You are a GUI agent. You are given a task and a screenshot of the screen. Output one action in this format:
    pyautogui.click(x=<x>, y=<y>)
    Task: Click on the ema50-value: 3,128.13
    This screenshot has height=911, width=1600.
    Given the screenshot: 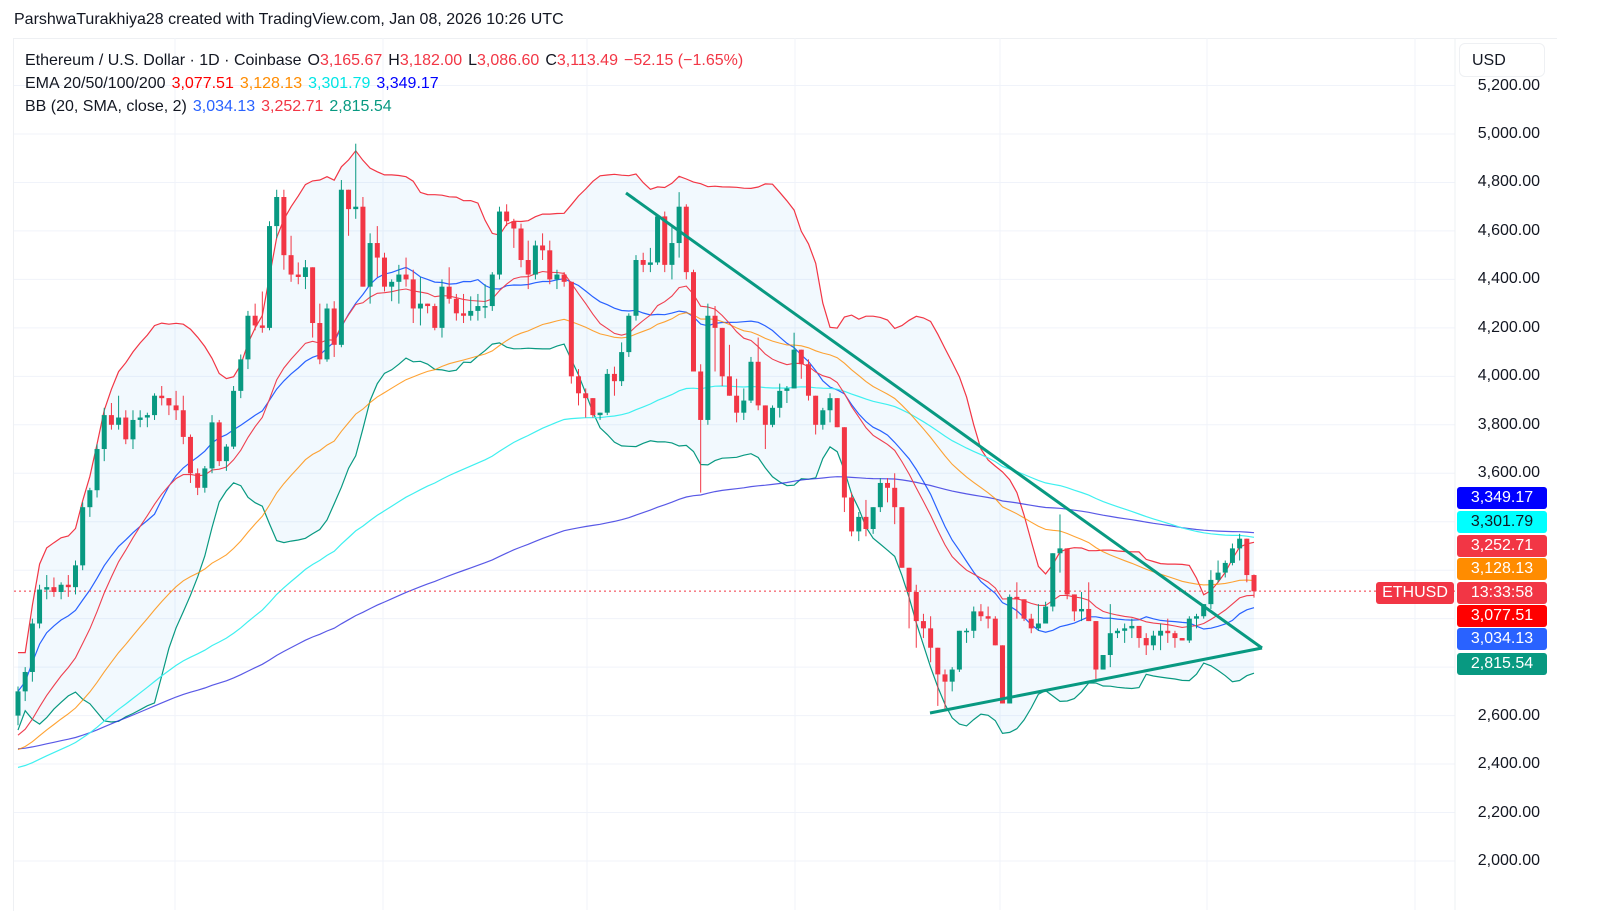 What is the action you would take?
    pyautogui.click(x=271, y=83)
    